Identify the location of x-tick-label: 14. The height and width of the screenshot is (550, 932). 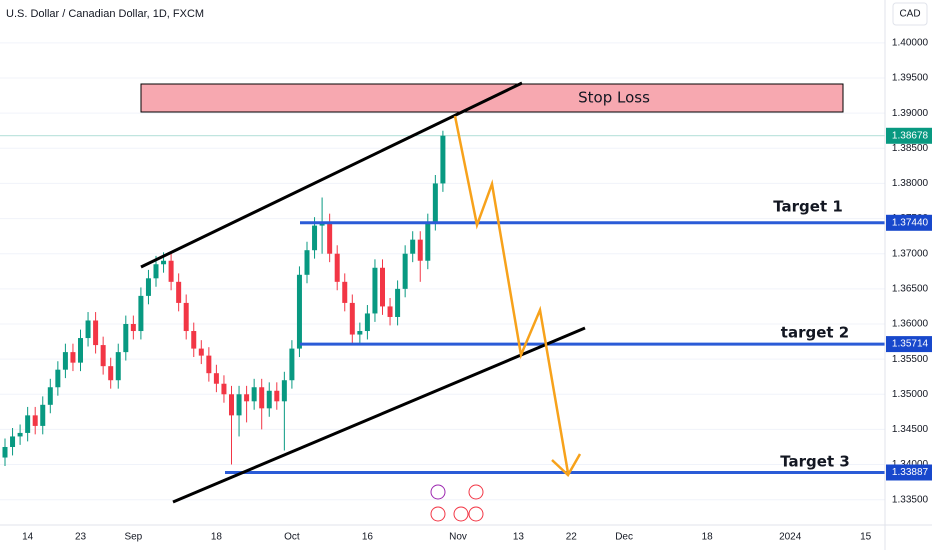
(28, 537).